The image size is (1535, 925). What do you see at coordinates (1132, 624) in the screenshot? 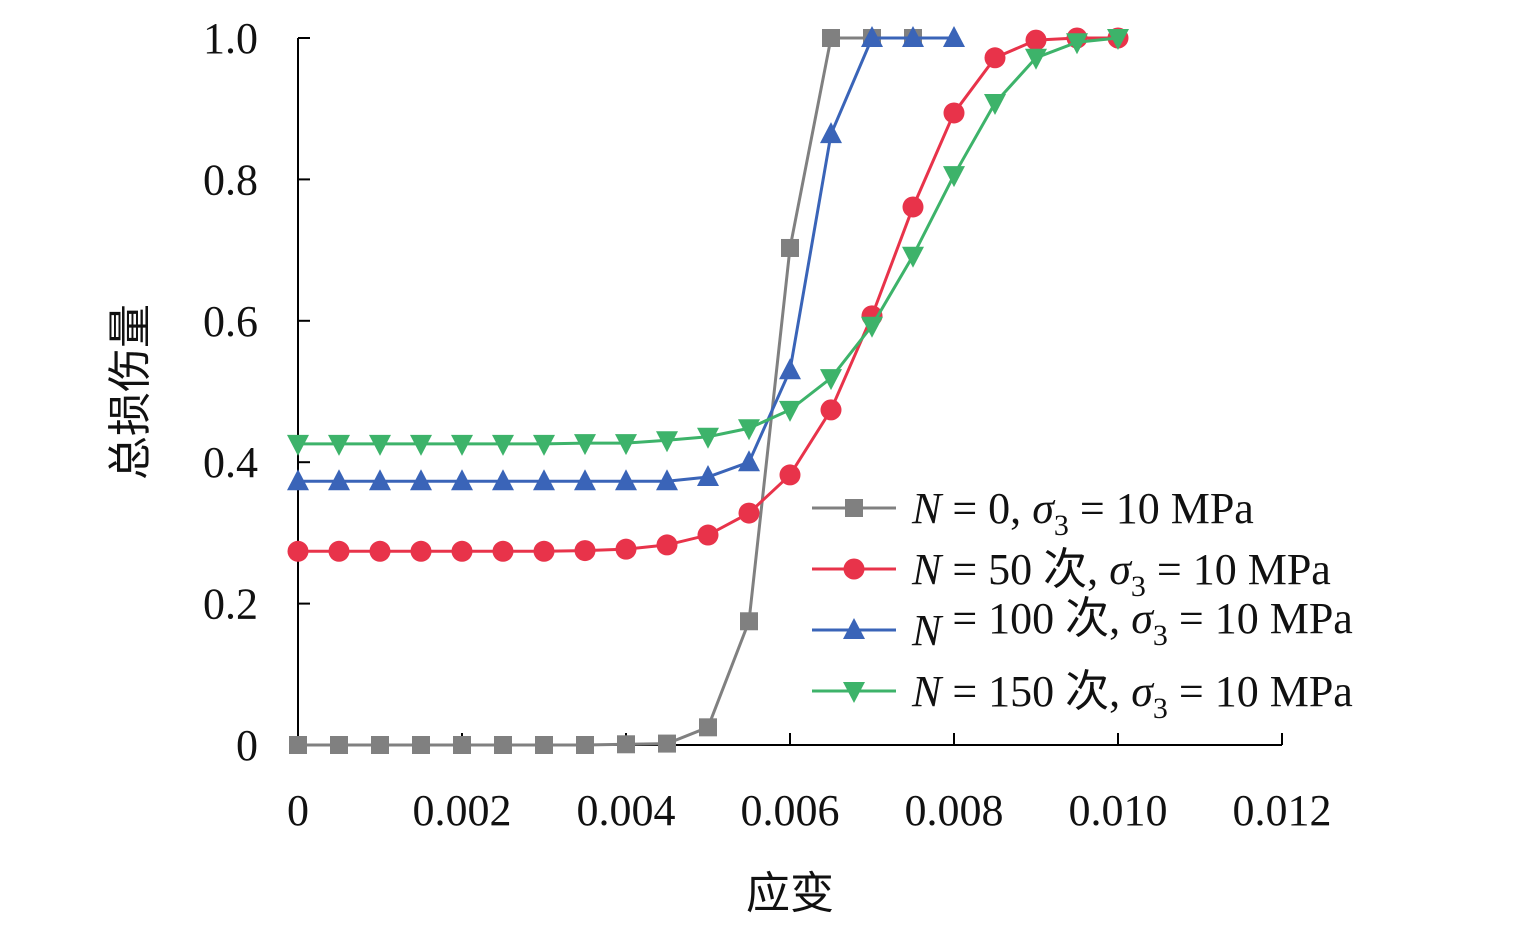
I see `legend-label: N = 100 次, σ3 = 10 MPa` at bounding box center [1132, 624].